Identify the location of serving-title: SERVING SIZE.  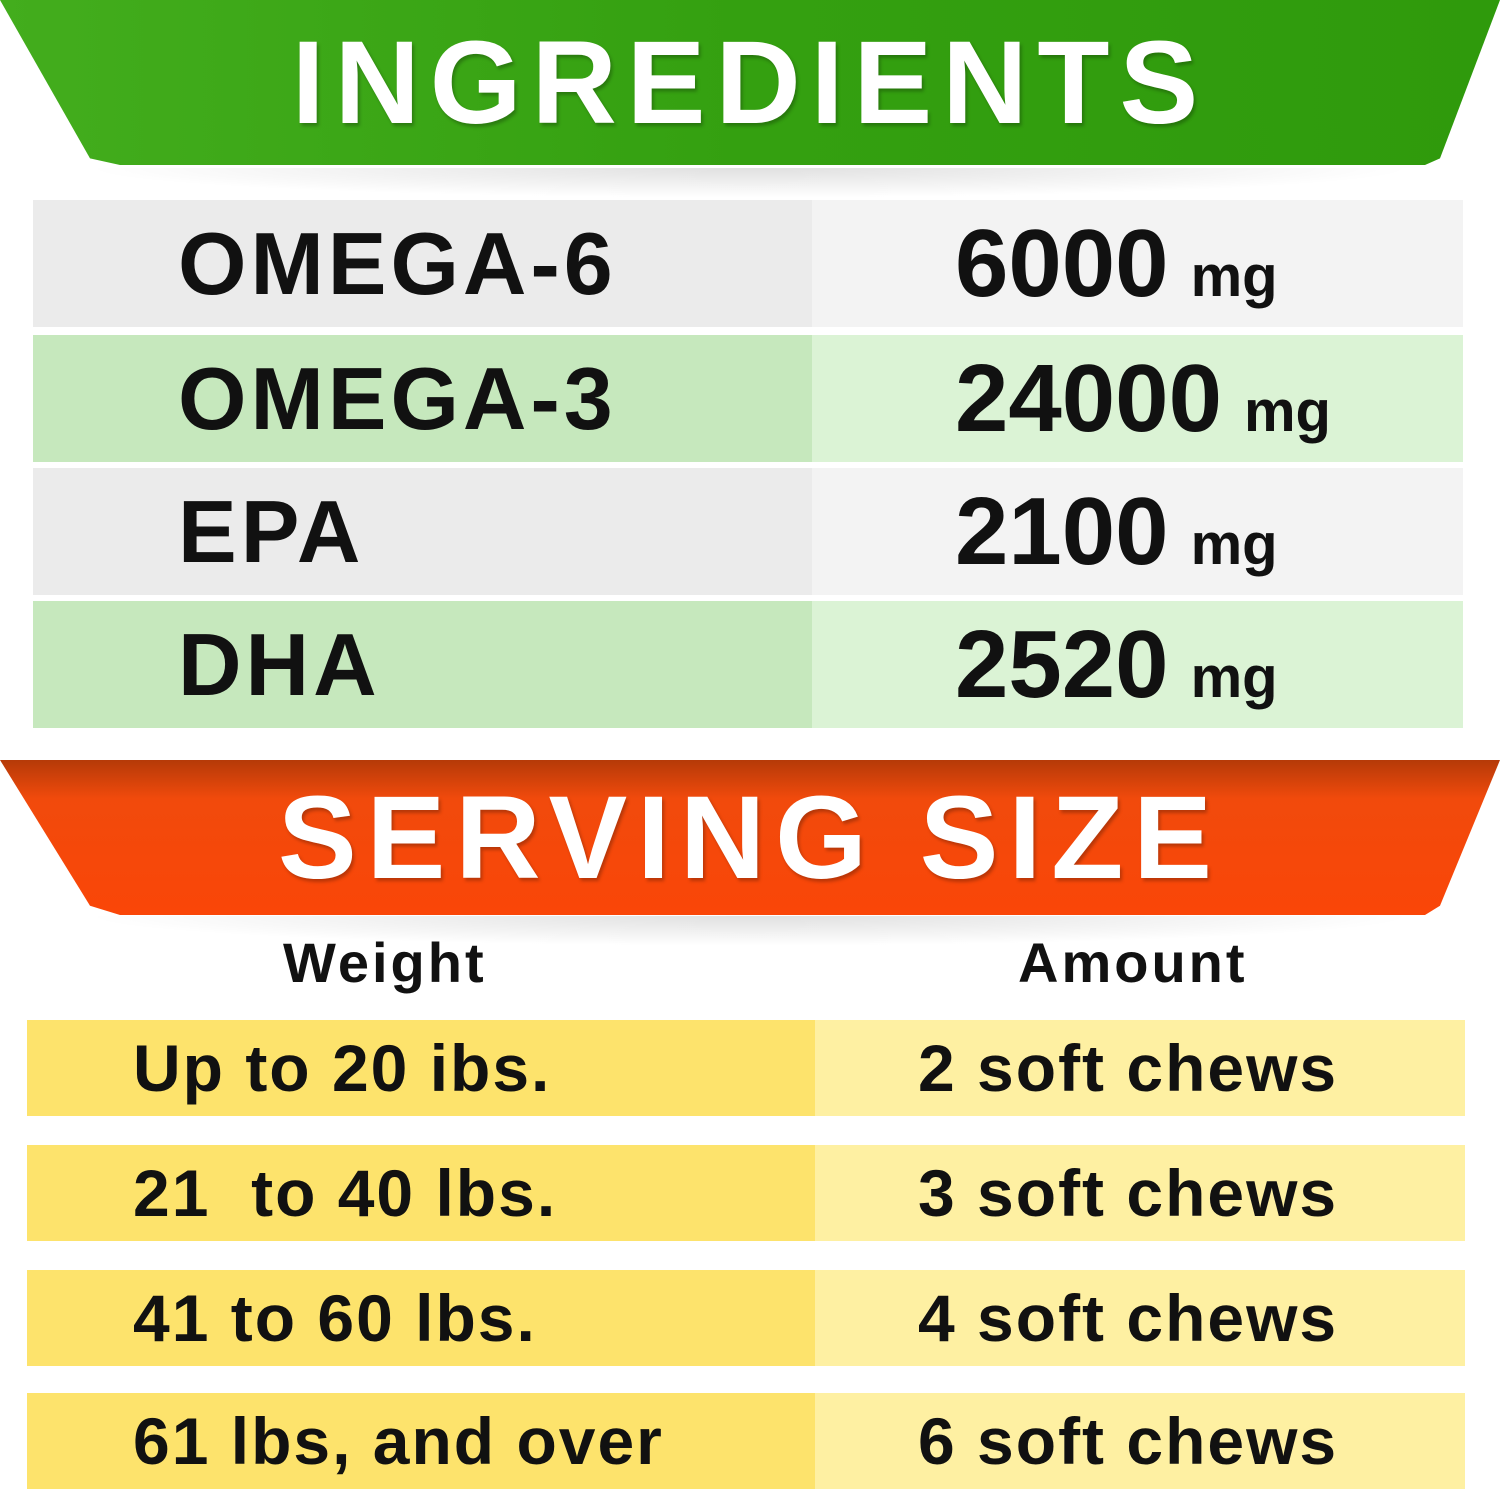
(750, 837).